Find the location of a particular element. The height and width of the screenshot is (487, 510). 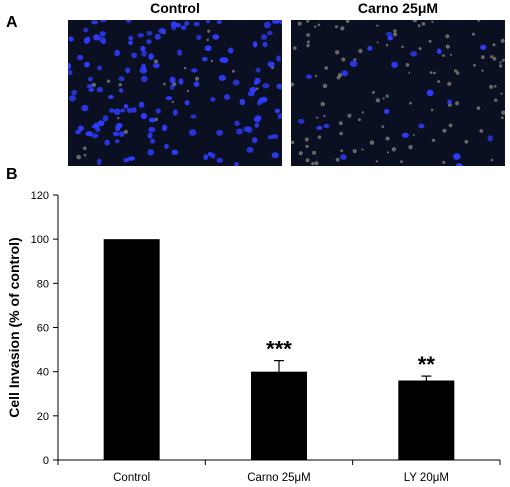

x-category-label: Control is located at coordinates (131, 478).